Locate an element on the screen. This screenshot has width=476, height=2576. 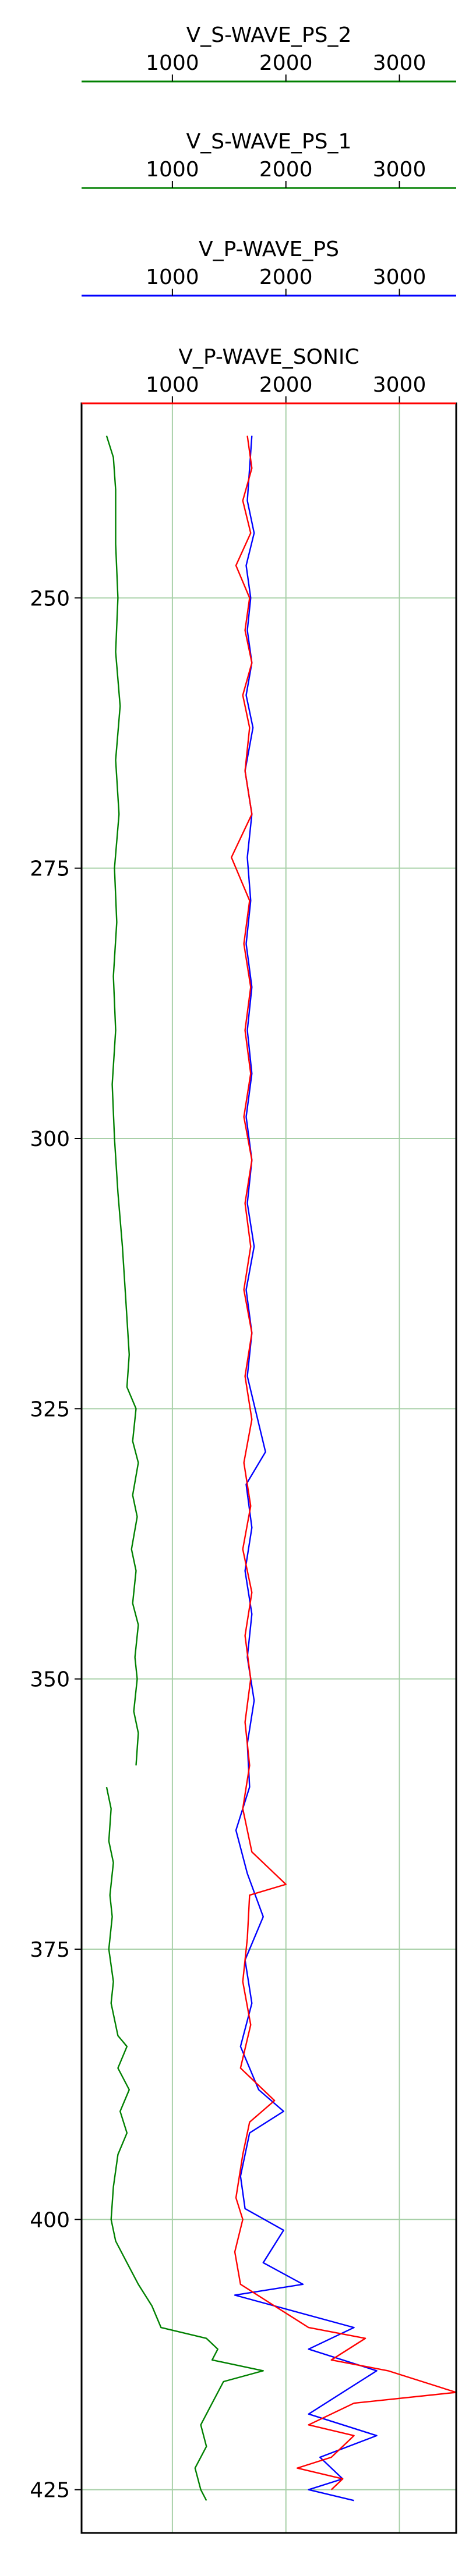
track-title: V_S-WAVE_PS_1 is located at coordinates (269, 142).